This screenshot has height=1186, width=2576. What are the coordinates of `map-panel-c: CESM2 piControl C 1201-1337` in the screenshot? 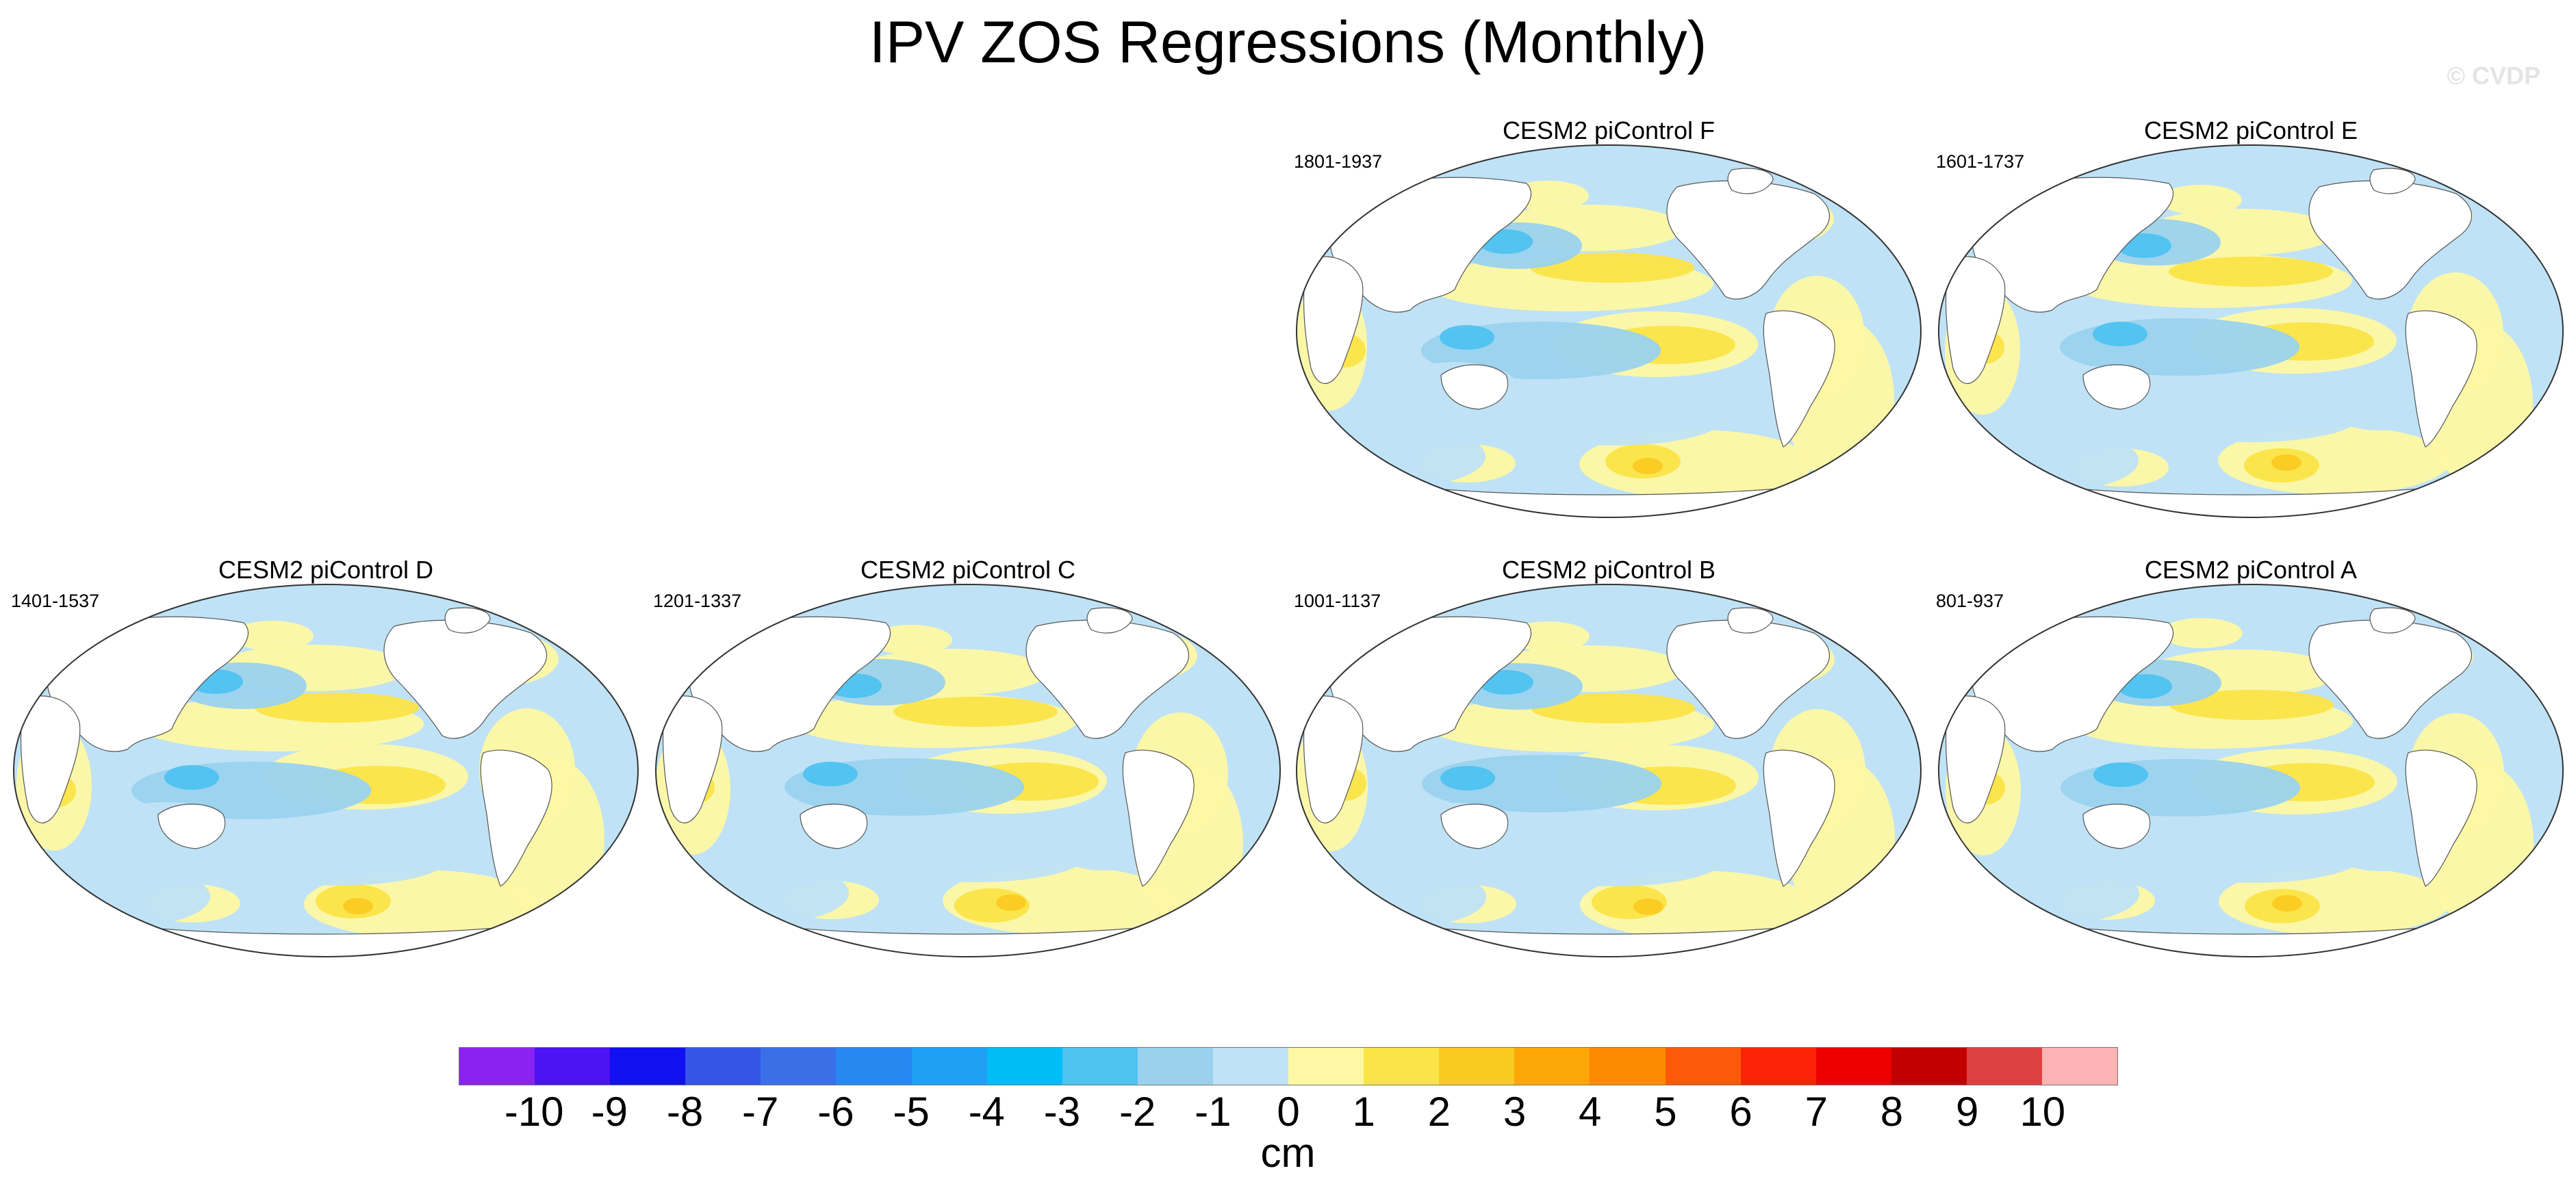 It's located at (968, 757).